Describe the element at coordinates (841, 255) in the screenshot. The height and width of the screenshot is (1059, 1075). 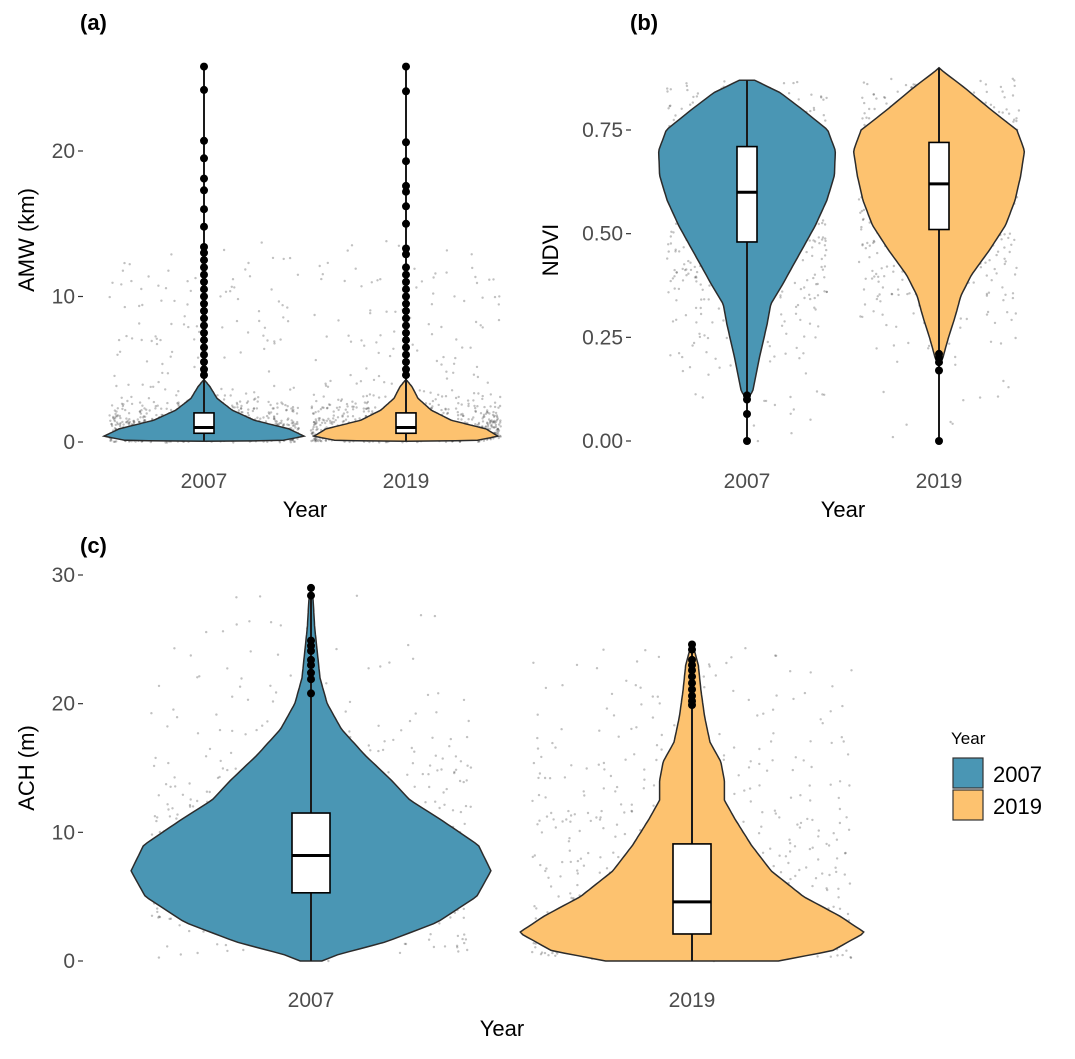
I see `violins-b` at that location.